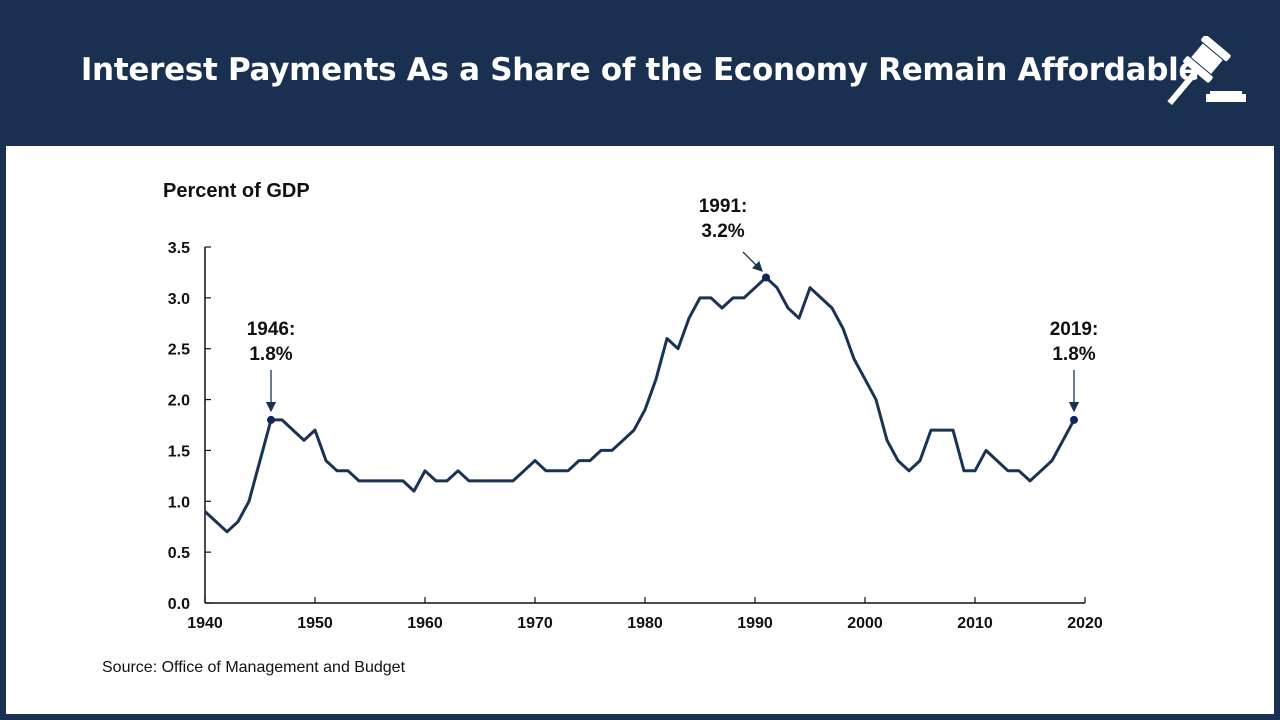 This screenshot has width=1280, height=720. What do you see at coordinates (179, 299) in the screenshot?
I see `y-tick-label: 3.0` at bounding box center [179, 299].